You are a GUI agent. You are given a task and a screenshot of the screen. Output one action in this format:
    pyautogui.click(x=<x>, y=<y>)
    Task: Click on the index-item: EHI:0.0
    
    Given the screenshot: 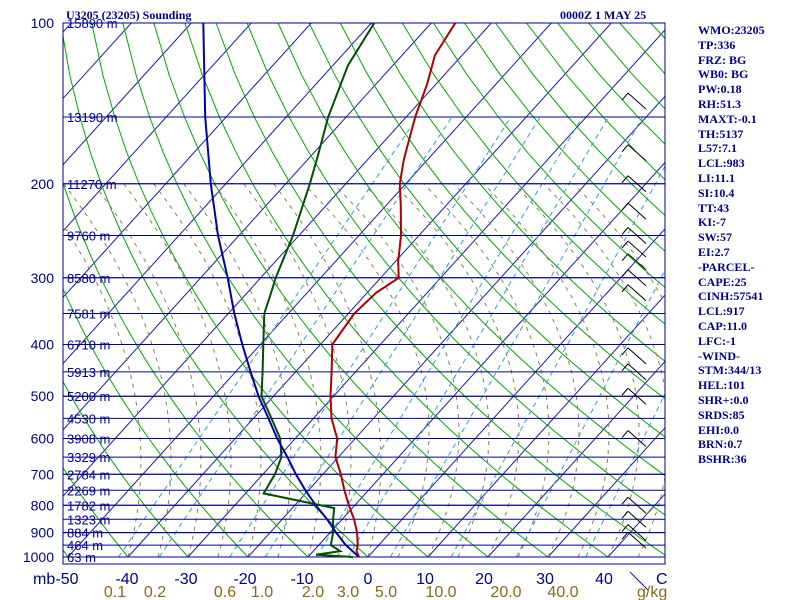 What is the action you would take?
    pyautogui.click(x=719, y=429)
    